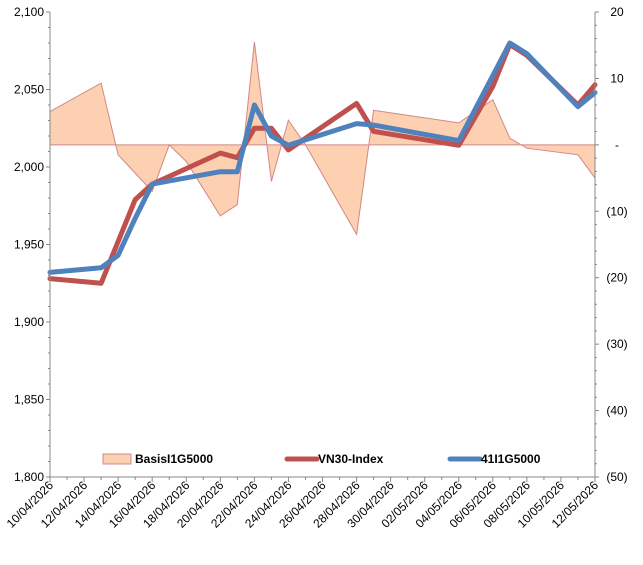  Describe the element at coordinates (29, 322) in the screenshot. I see `left-y-tick-label: 1,900` at that location.